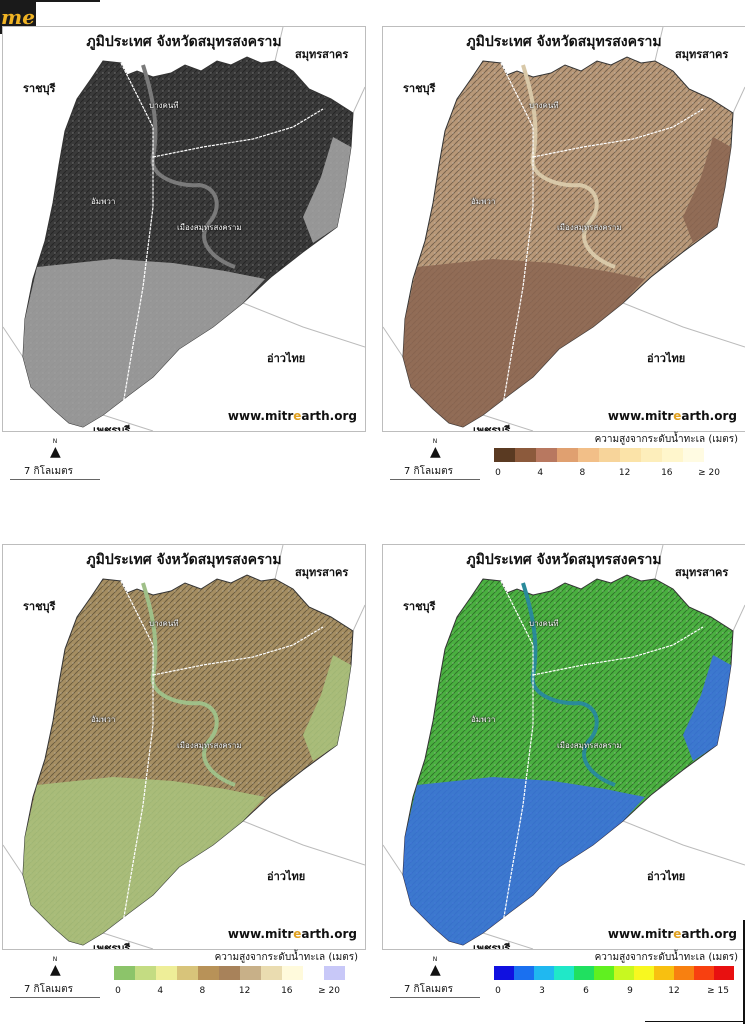  I want to click on legend-tick-label: 9, so click(630, 991).